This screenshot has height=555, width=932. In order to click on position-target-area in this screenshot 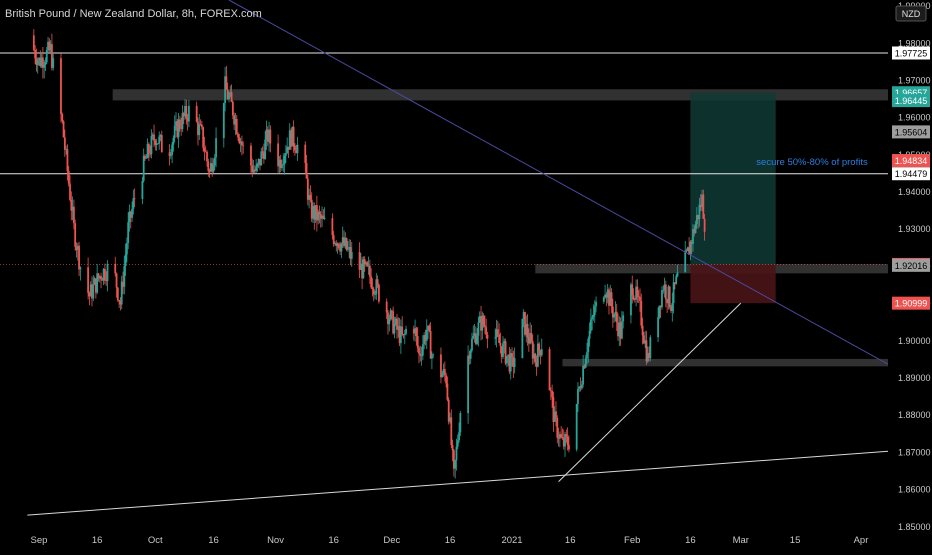, I will do `click(733, 178)`.